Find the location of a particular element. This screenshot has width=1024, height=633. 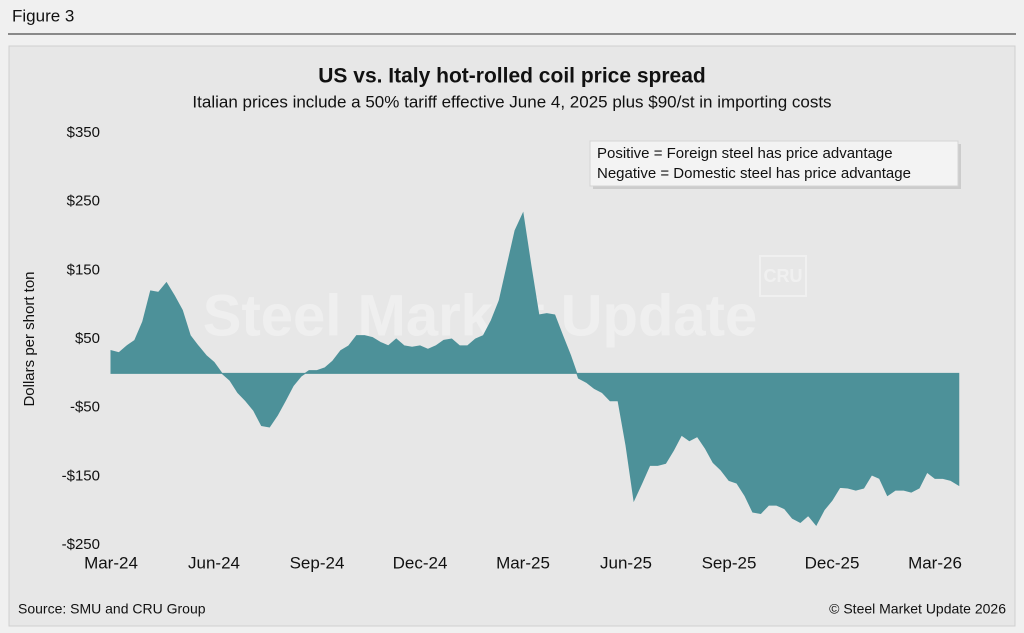

y-tick-label: $50 is located at coordinates (87, 338).